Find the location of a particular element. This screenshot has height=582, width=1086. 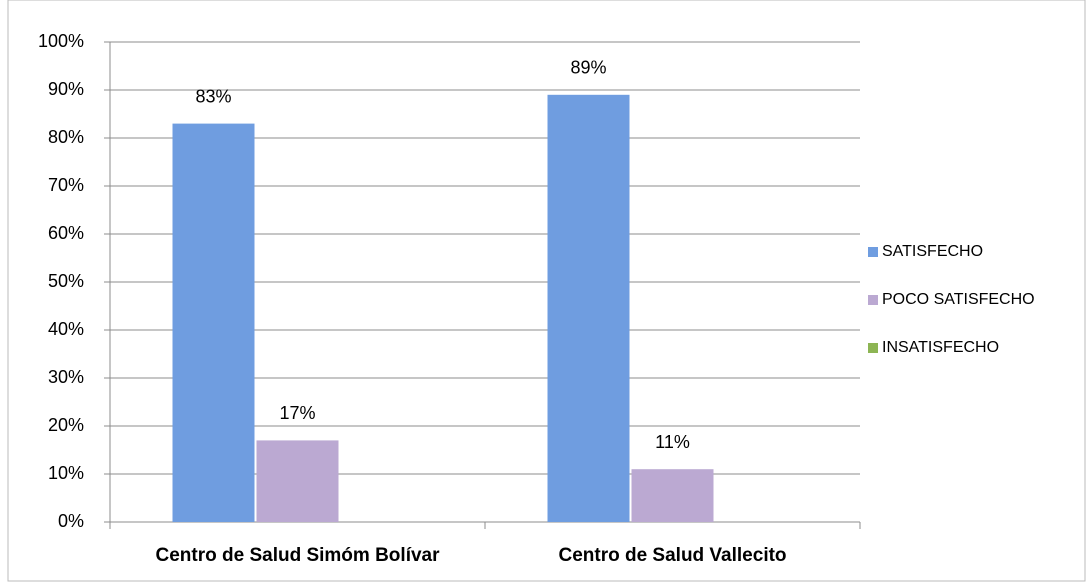

y-tick-label: 10% is located at coordinates (66, 473).